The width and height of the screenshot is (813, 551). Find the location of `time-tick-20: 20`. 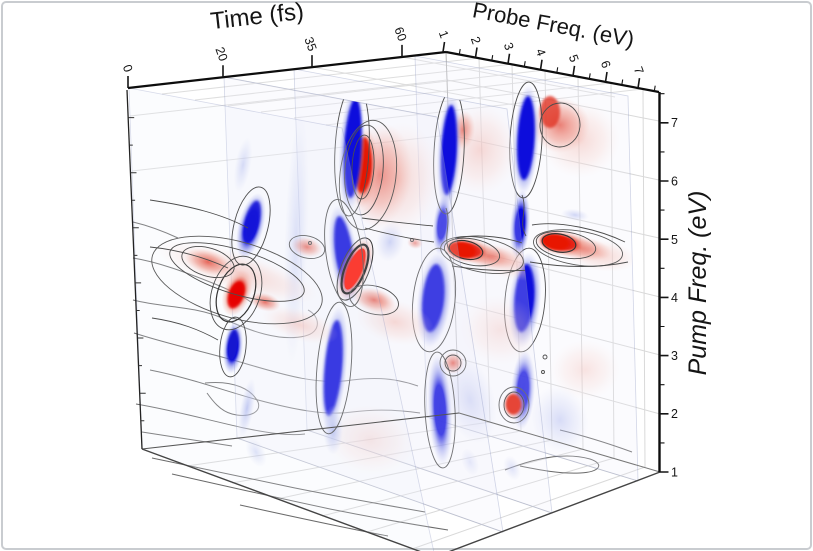

time-tick-20: 20 is located at coordinates (221, 54).